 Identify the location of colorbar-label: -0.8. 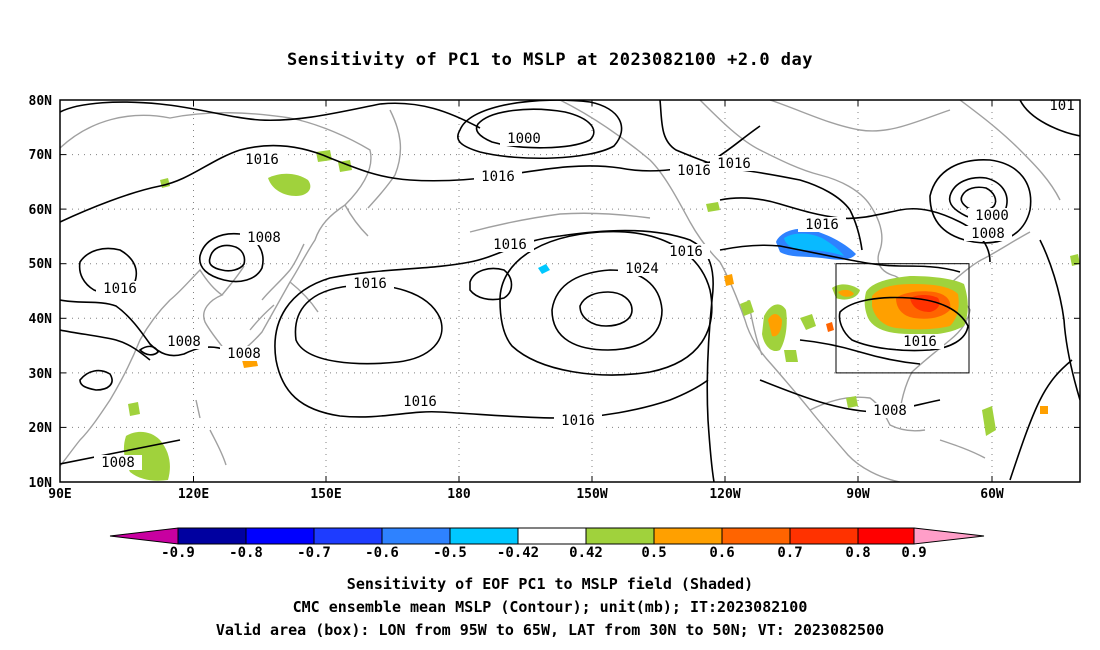
(246, 553).